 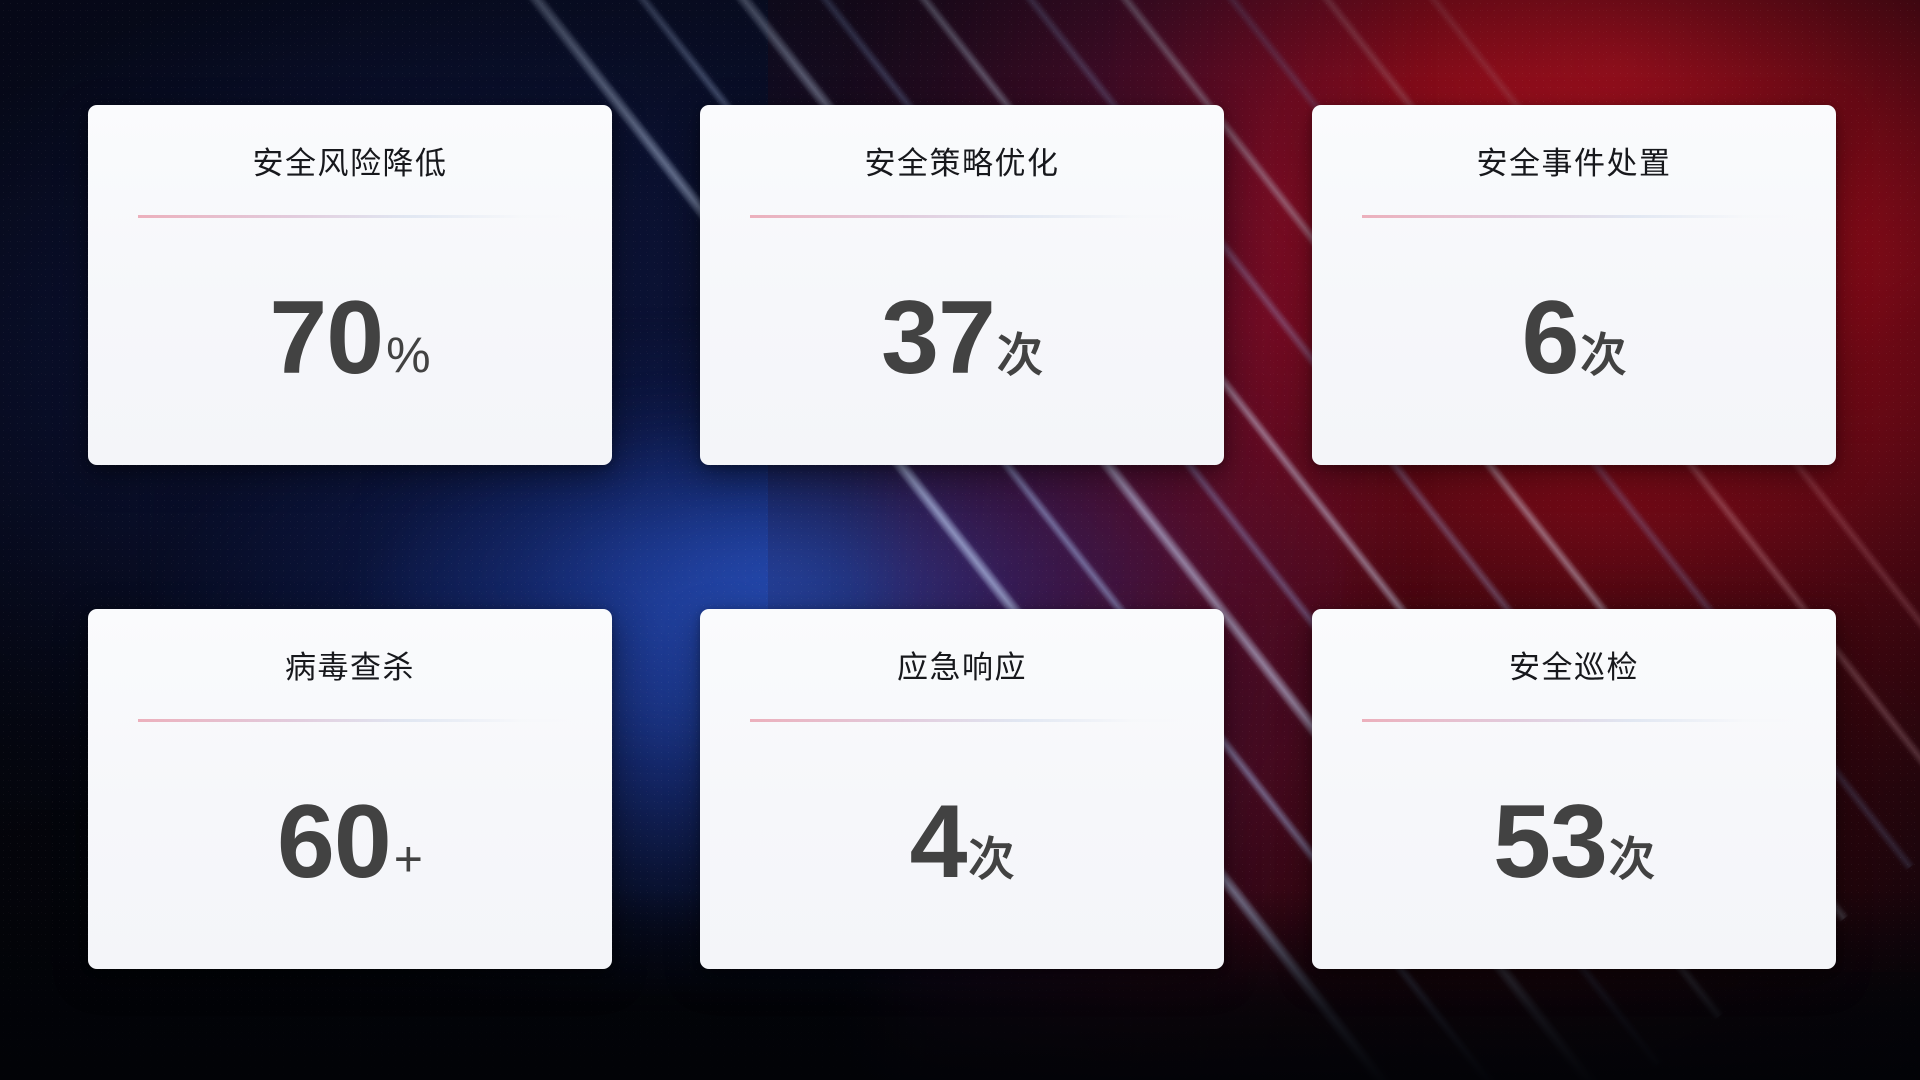 I want to click on metric-value-group: 6 次, so click(x=1574, y=338).